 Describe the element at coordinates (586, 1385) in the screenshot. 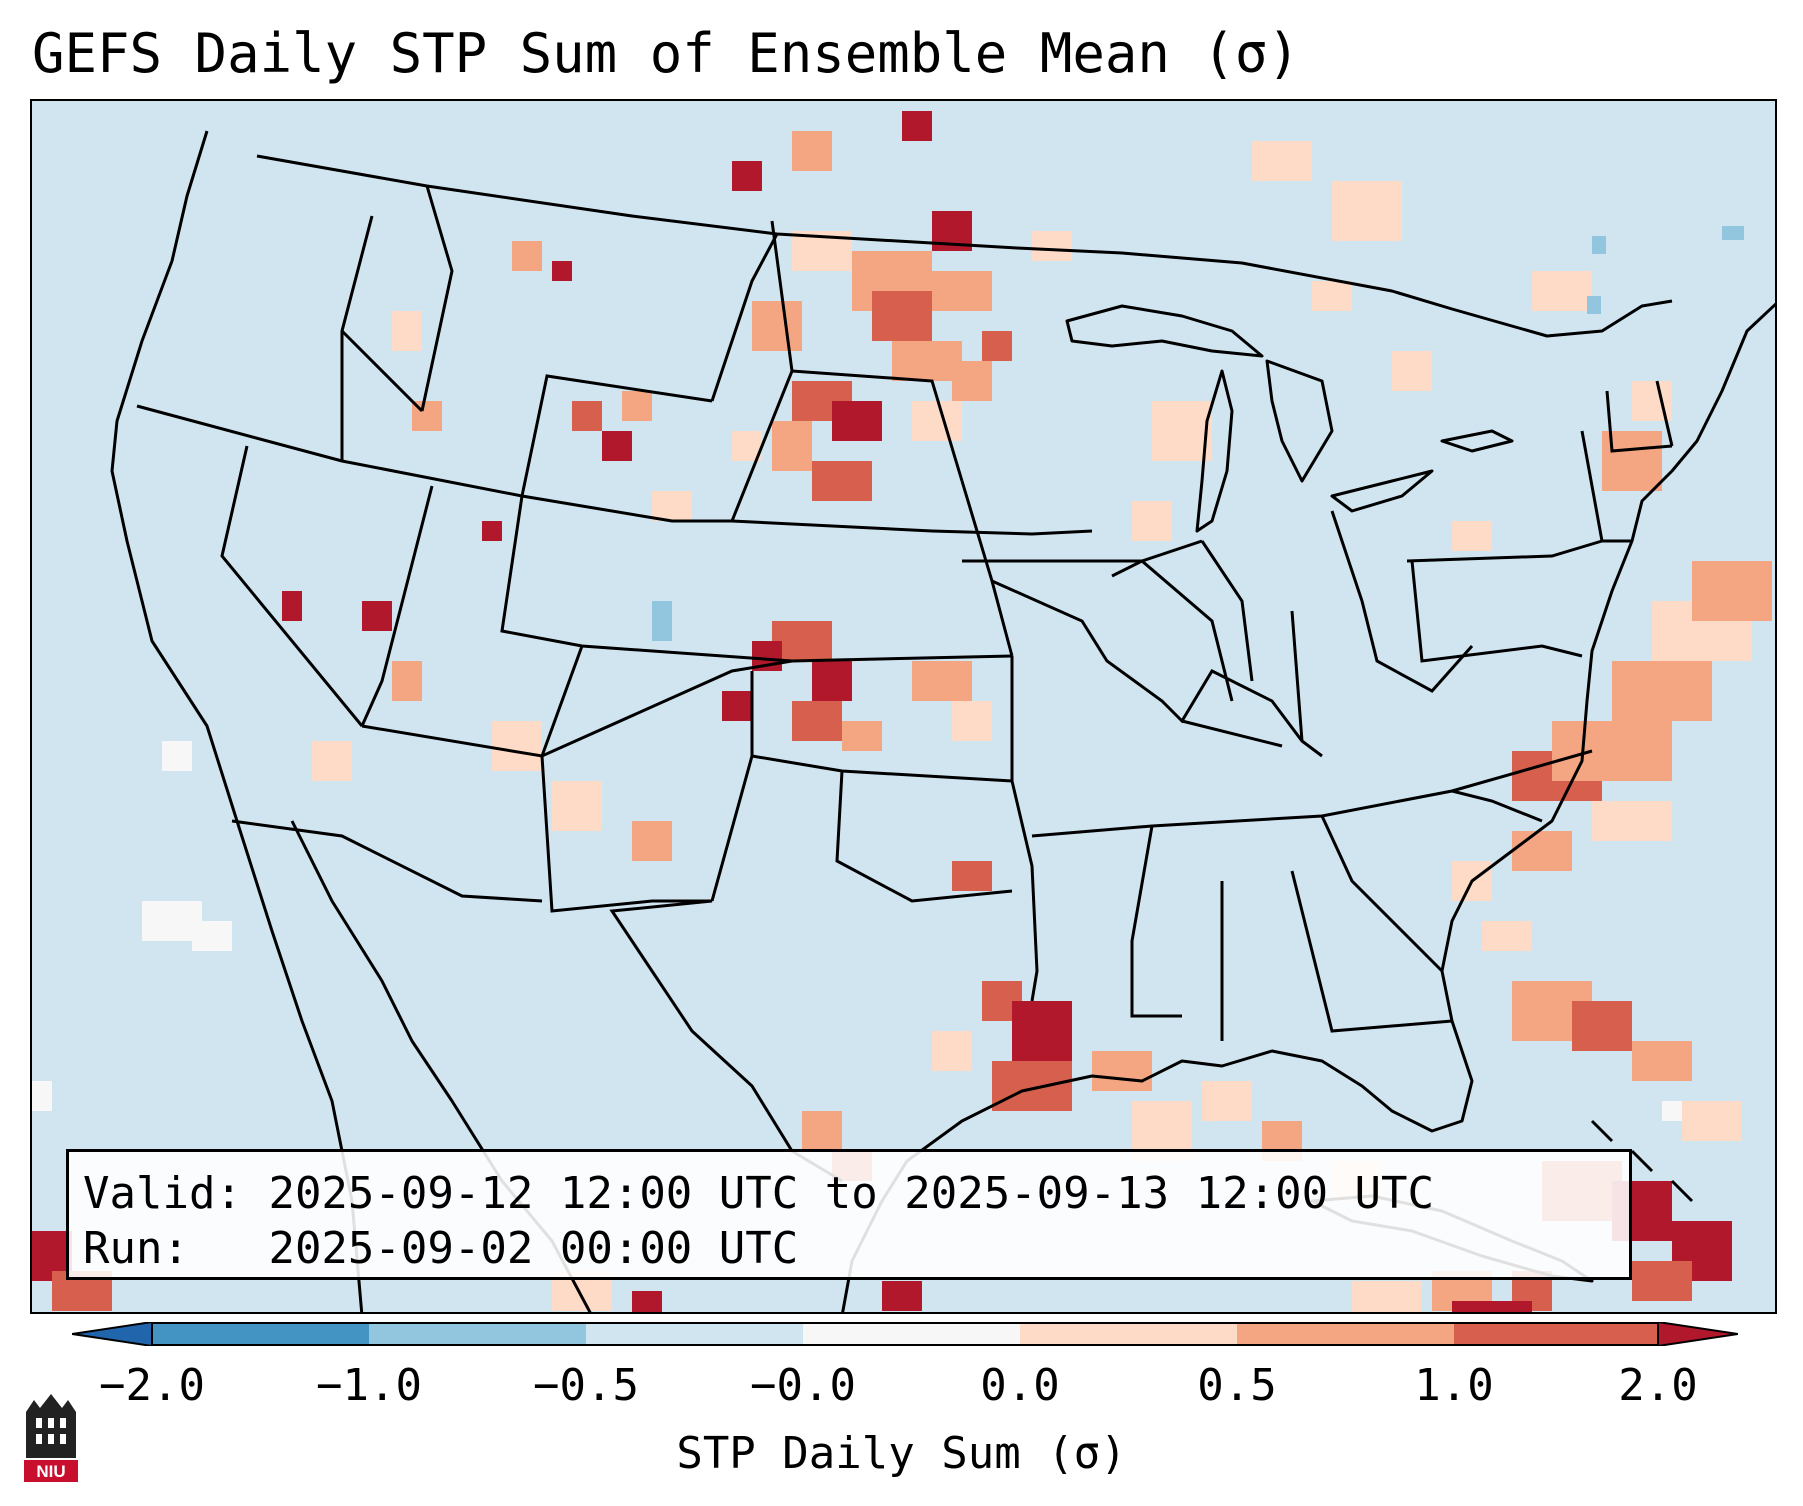

I see `colorbar-tick-label: −0.5` at that location.